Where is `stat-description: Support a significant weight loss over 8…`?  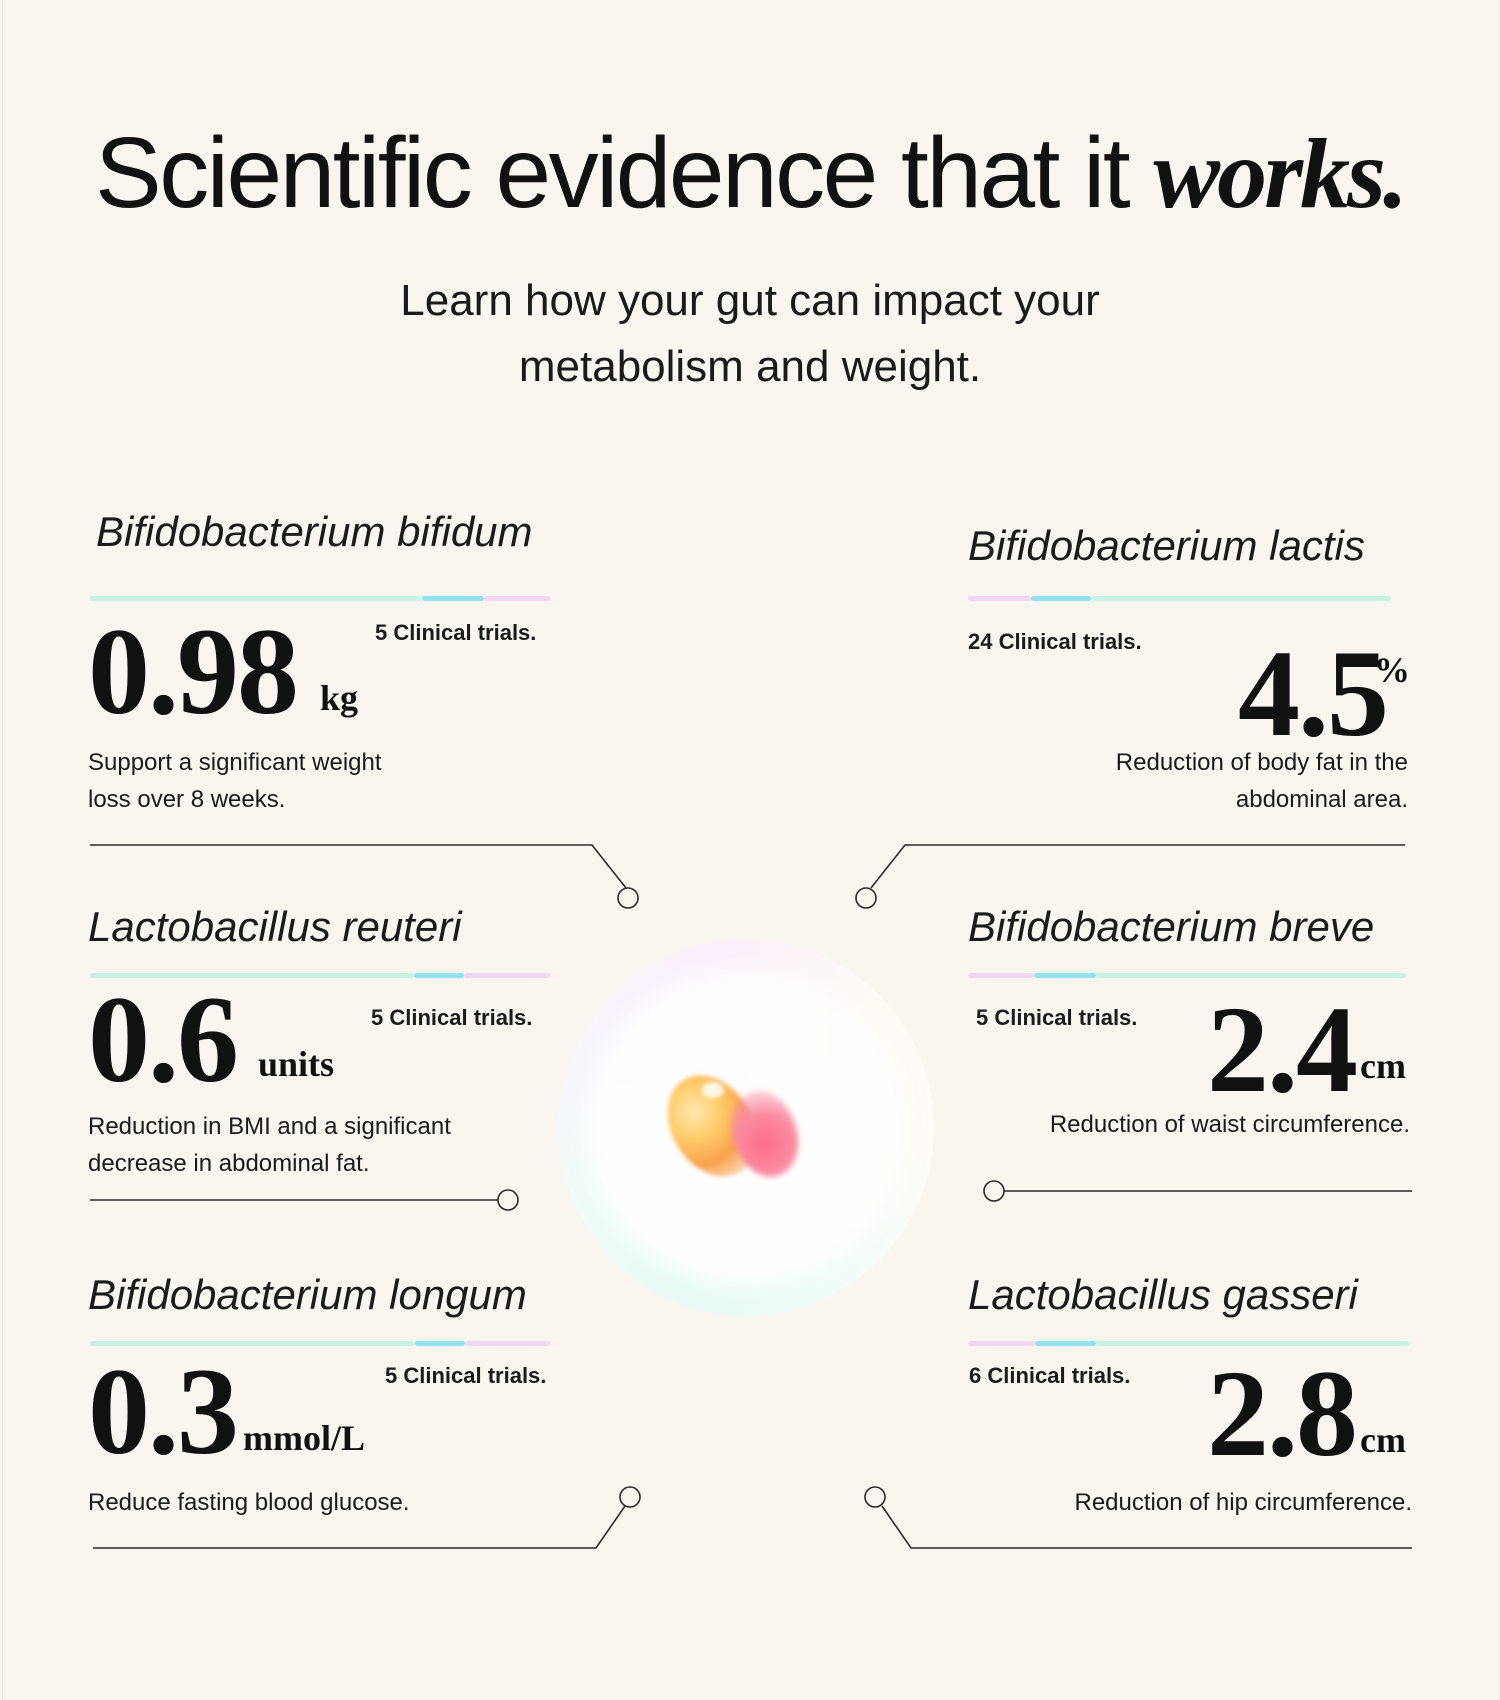 stat-description: Support a significant weight loss over 8… is located at coordinates (235, 781).